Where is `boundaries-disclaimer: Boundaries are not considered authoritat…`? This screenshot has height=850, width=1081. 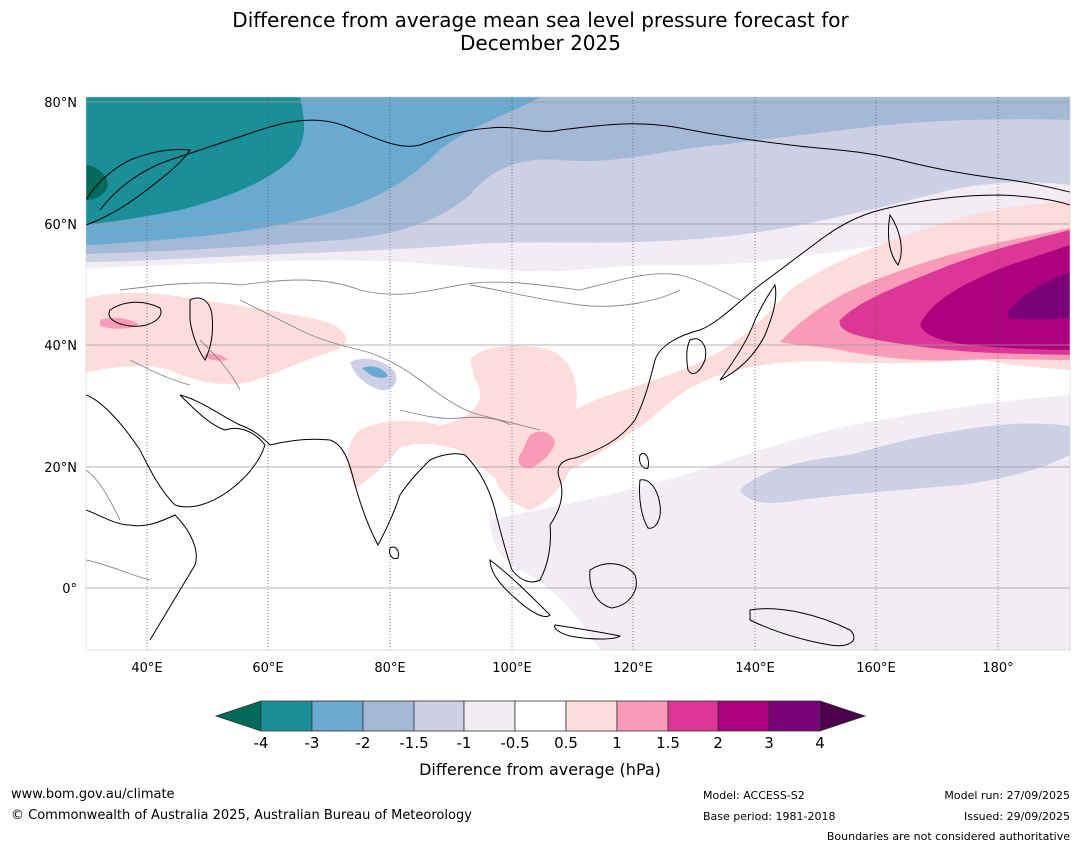
boundaries-disclaimer: Boundaries are not considered authoritat… is located at coordinates (948, 836).